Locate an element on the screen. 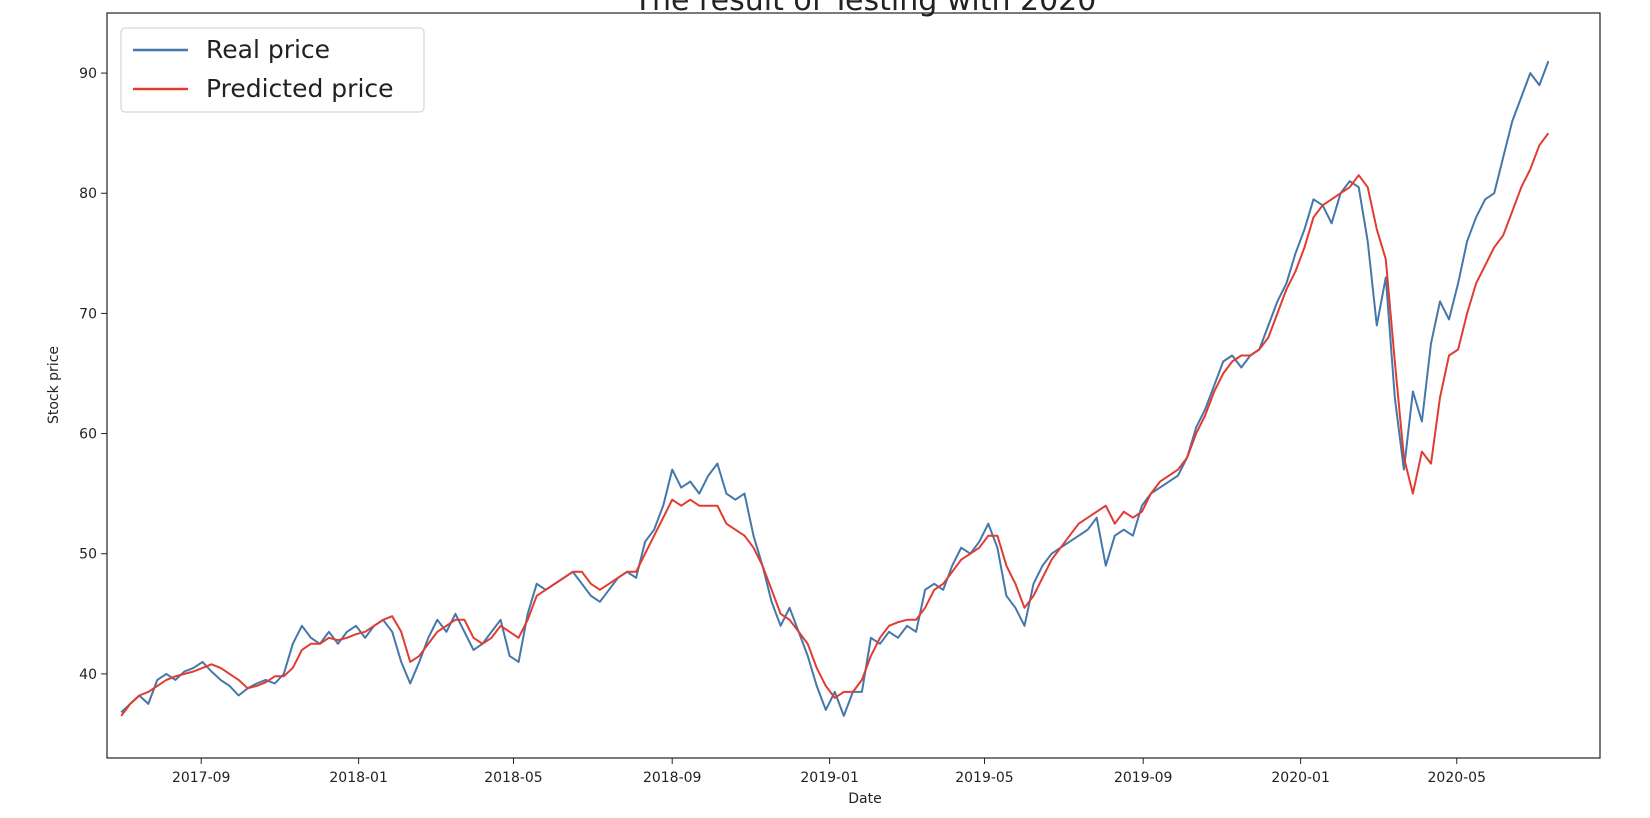 This screenshot has width=1650, height=818. legend: Real price Predicted price is located at coordinates (272, 70).